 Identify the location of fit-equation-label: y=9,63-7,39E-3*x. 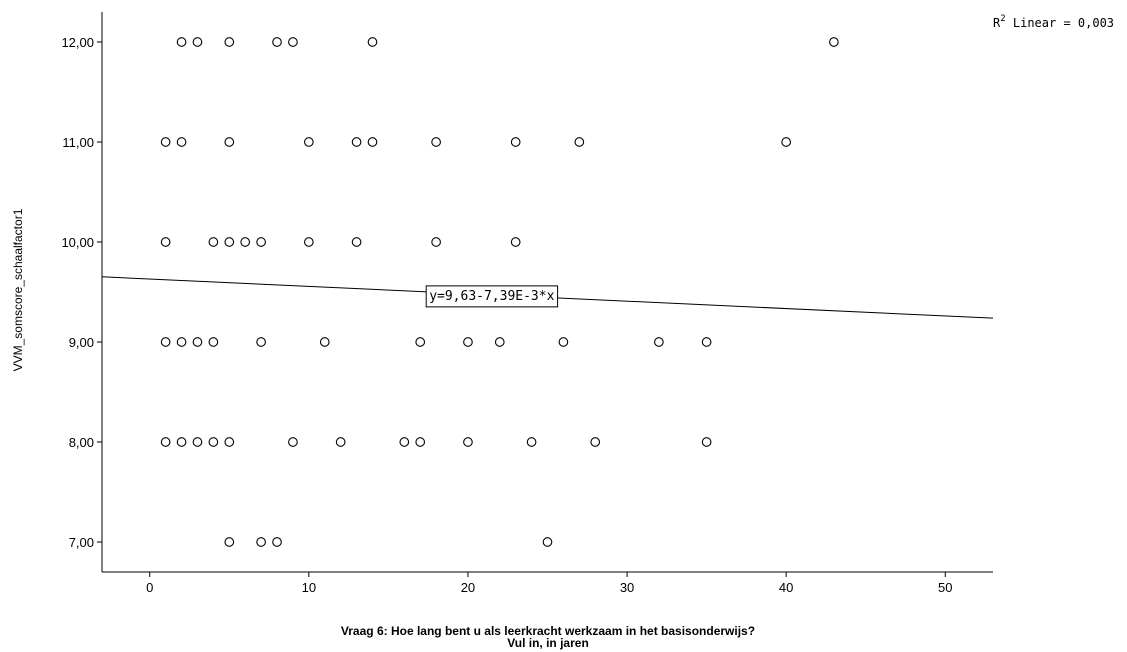
(491, 296).